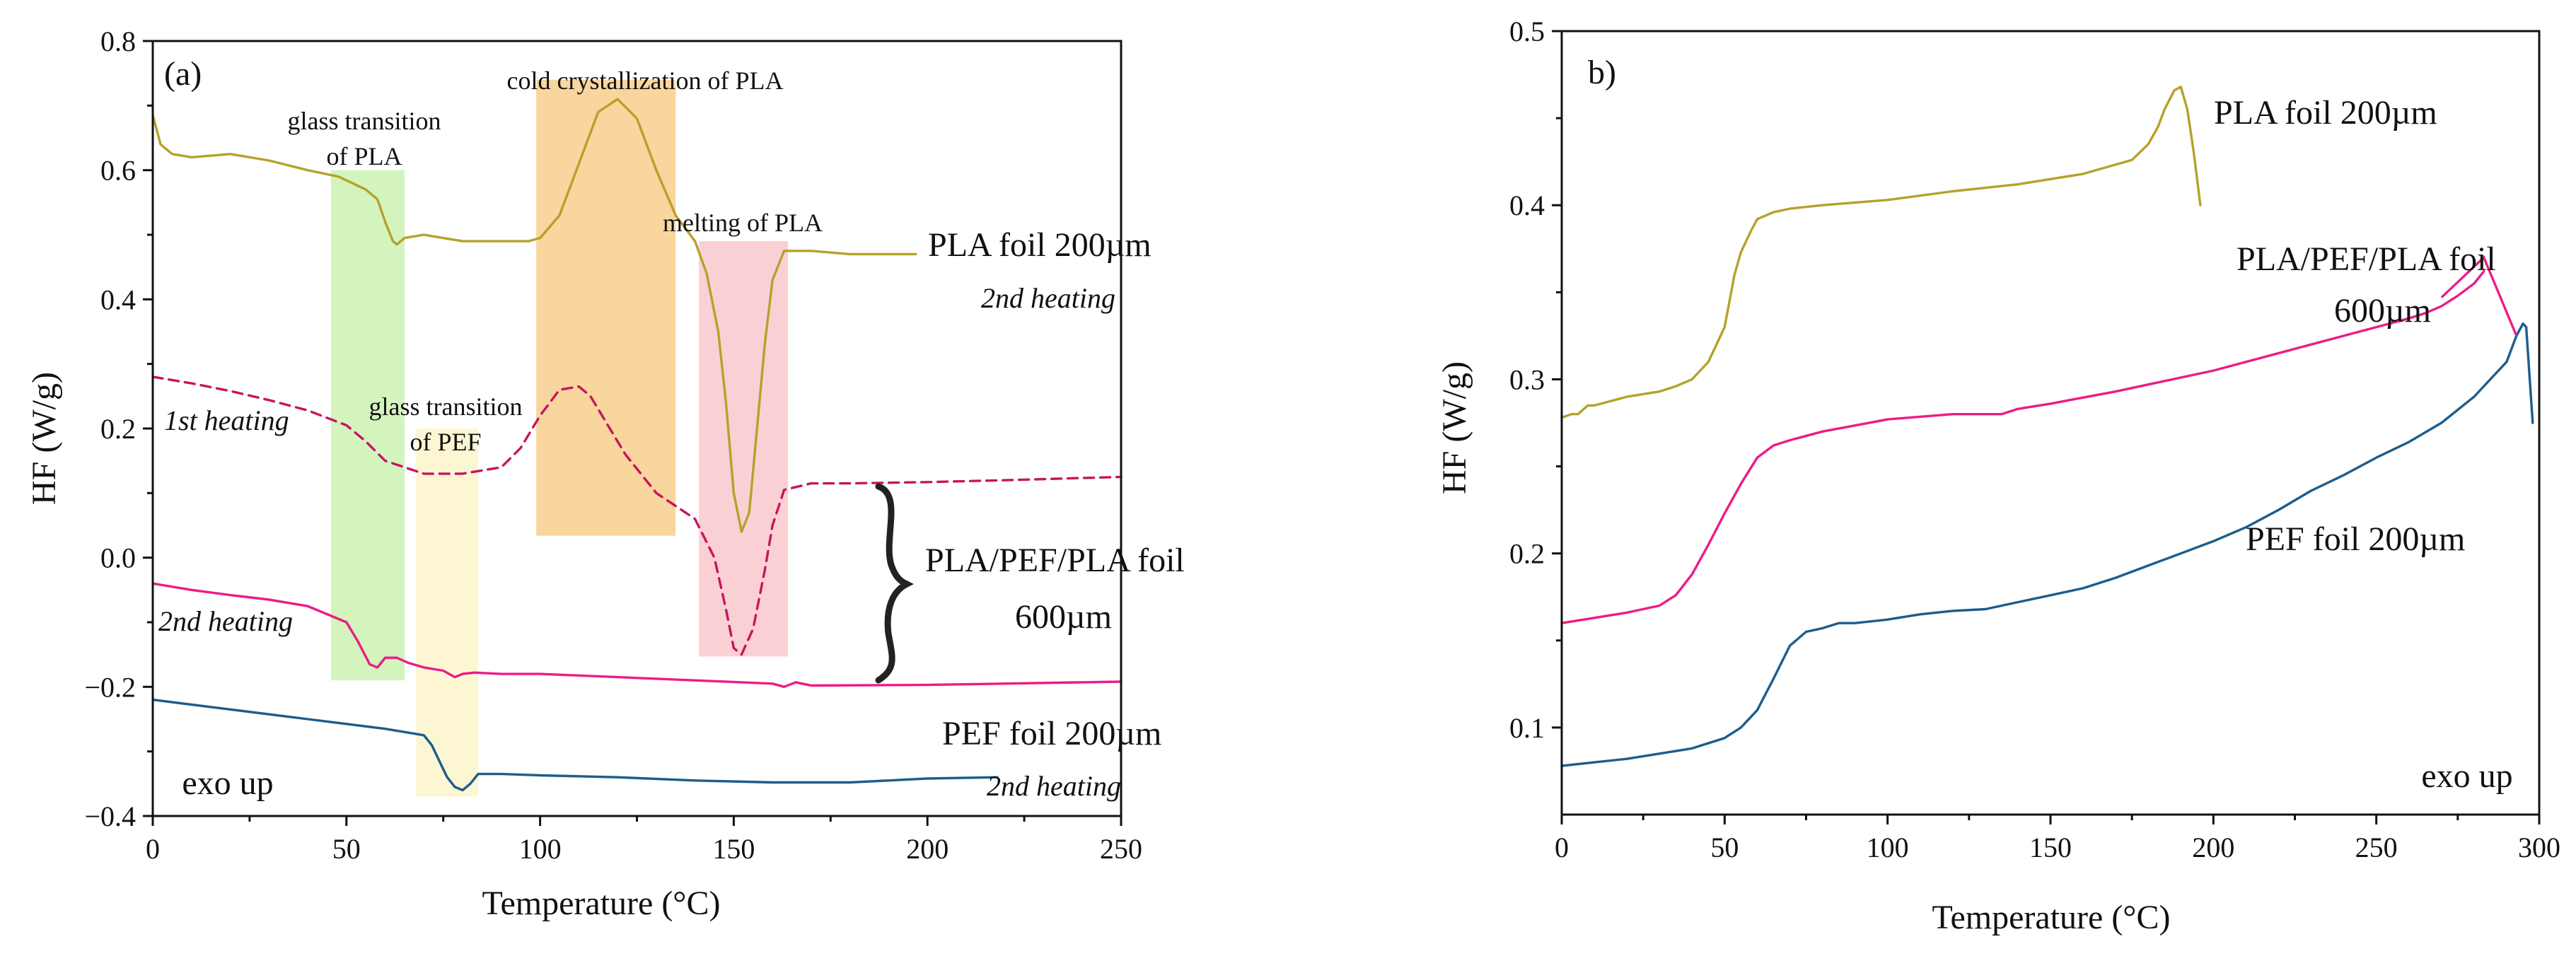 This screenshot has width=2576, height=956. I want to click on annotation-glass-transition-pla-2: of PLA, so click(365, 156).